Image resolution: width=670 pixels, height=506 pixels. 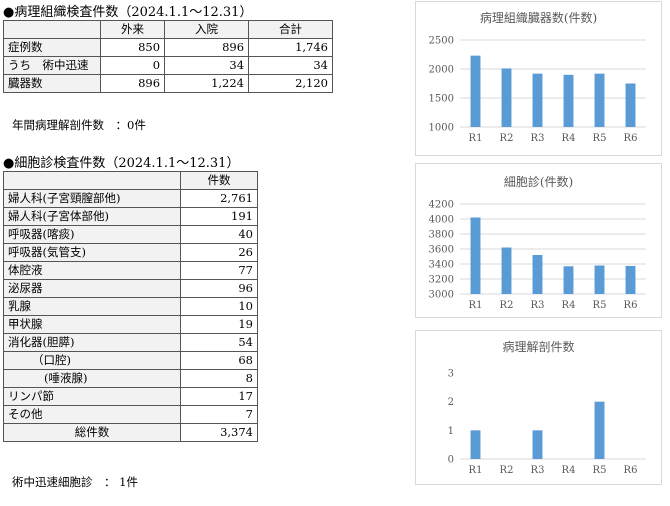 What do you see at coordinates (92, 396) in the screenshot?
I see `row-label: リンパ節` at bounding box center [92, 396].